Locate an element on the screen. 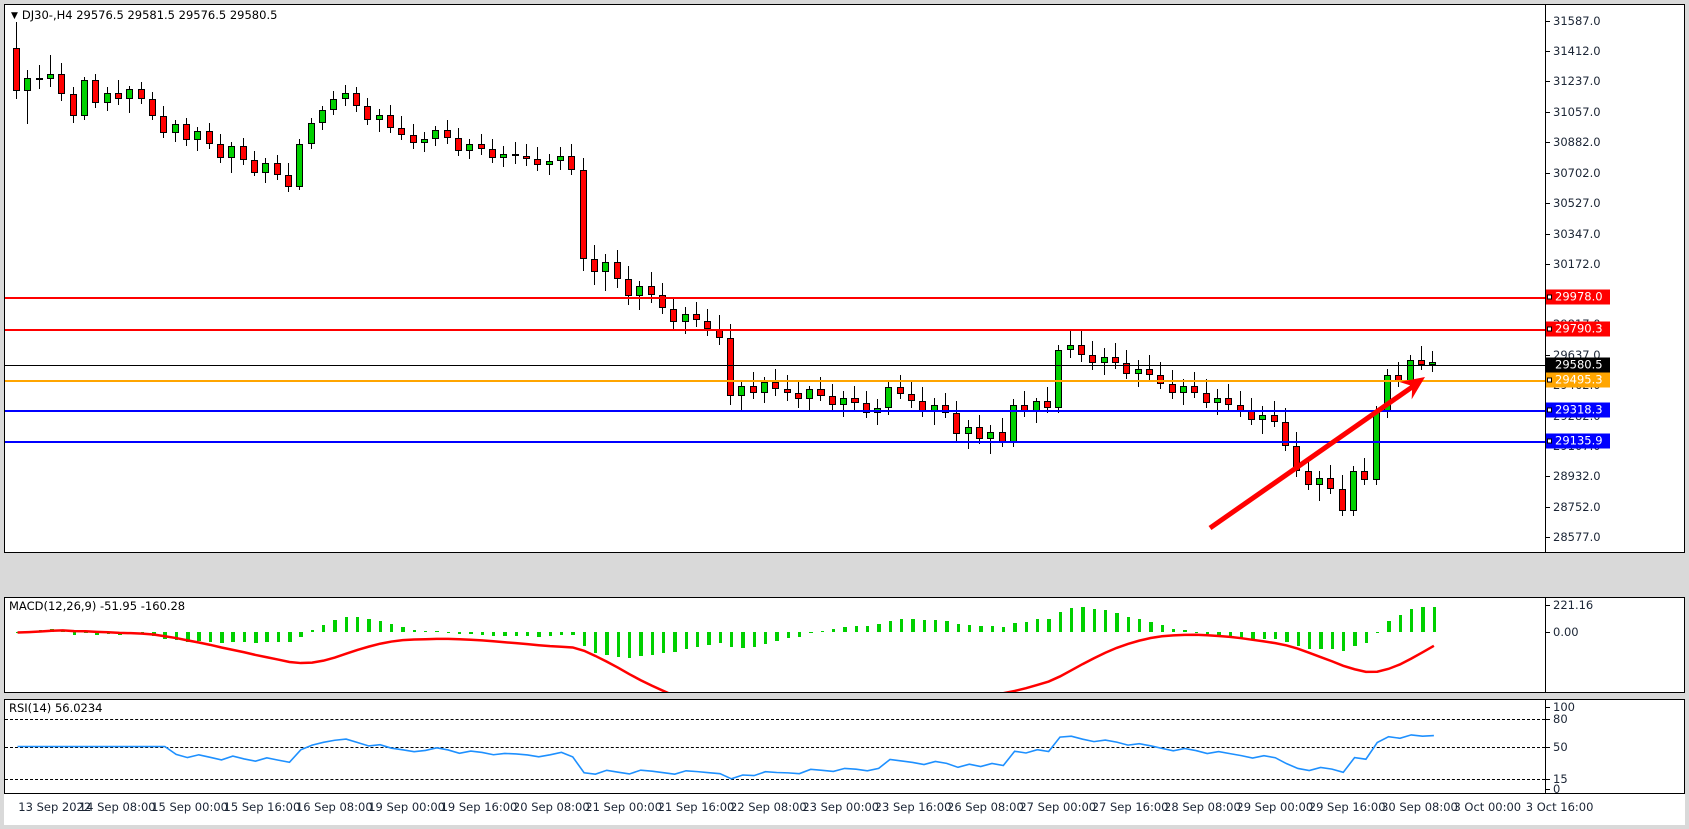 Image resolution: width=1689 pixels, height=829 pixels. pane-divider-macd-rsi is located at coordinates (844, 696).